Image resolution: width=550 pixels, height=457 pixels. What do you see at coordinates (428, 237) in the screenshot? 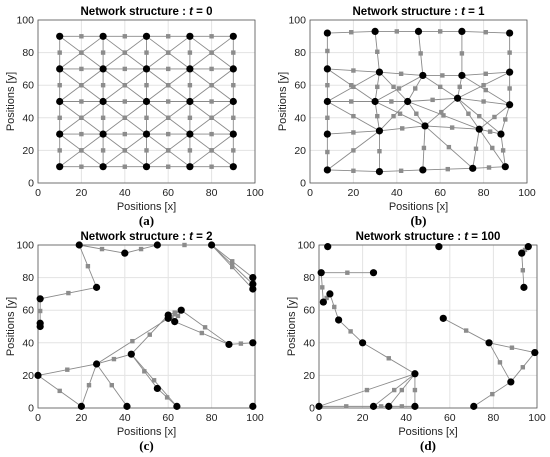
I see `chart-title: Network structure : t = 100` at bounding box center [428, 237].